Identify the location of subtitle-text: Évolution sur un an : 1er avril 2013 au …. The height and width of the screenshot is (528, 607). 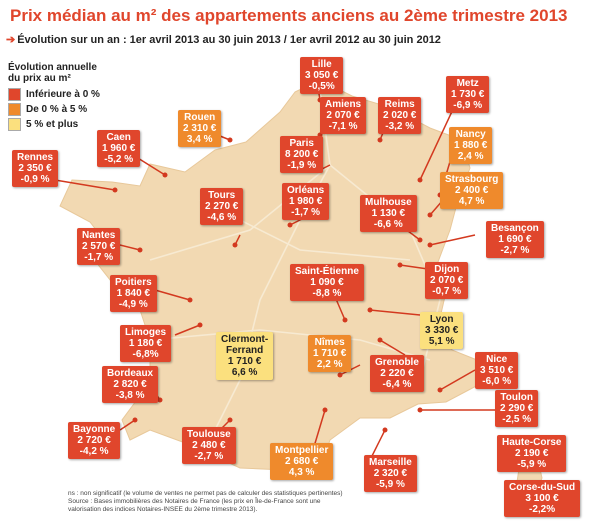
(229, 40).